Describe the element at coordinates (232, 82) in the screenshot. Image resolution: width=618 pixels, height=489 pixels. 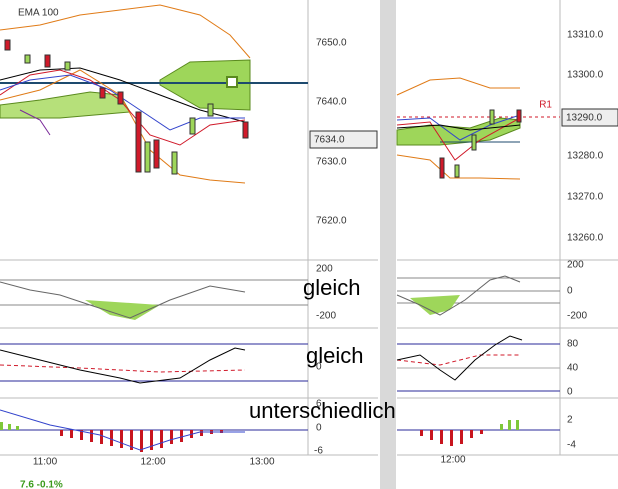
I see `marker` at that location.